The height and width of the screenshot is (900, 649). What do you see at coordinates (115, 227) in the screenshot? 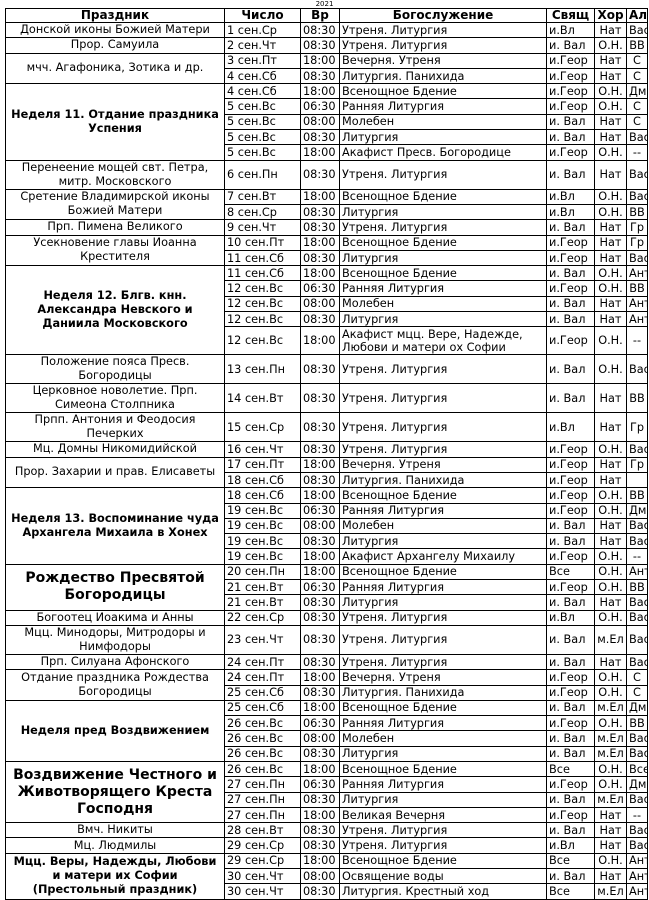
I see `feast-name: Прп. Пимена Великого` at bounding box center [115, 227].